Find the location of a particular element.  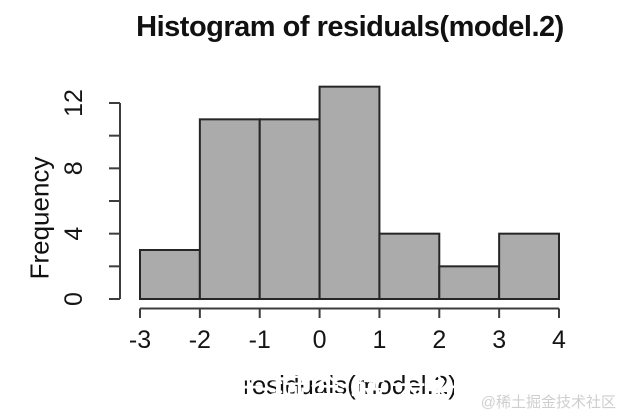

x-tick-label: 3 is located at coordinates (499, 340).